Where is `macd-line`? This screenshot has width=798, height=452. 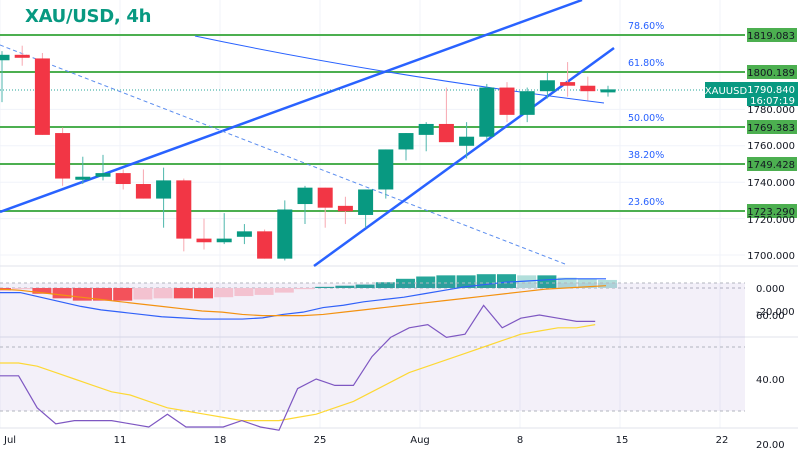
macd-line is located at coordinates (303, 299).